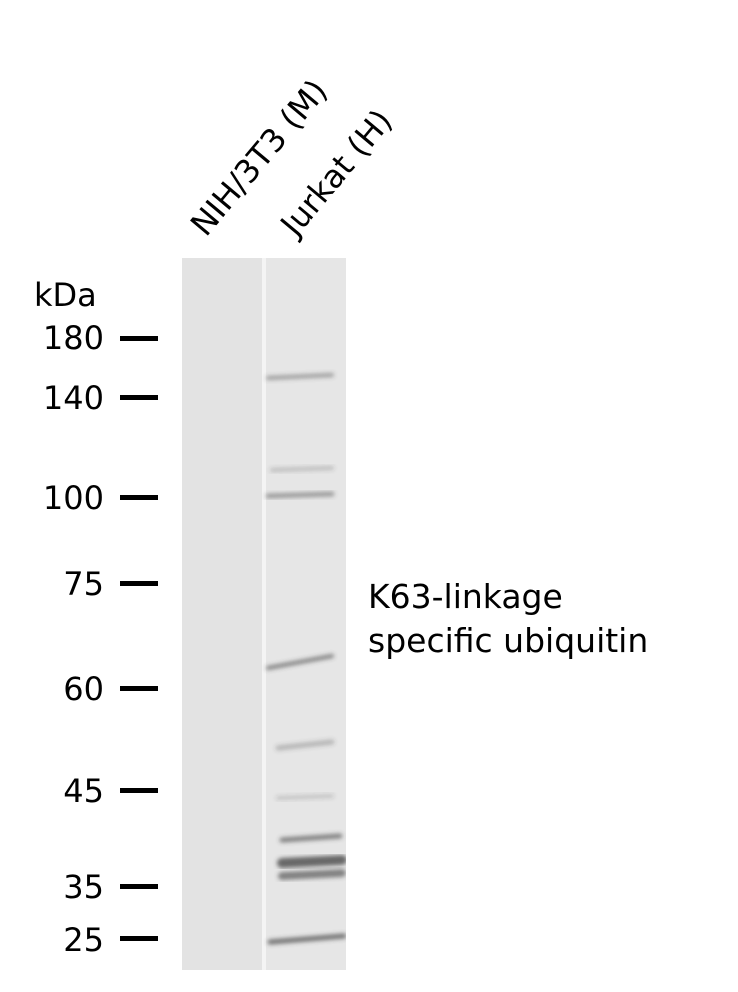 The image size is (738, 992). I want to click on marker-label-60: 60, so click(83, 689).